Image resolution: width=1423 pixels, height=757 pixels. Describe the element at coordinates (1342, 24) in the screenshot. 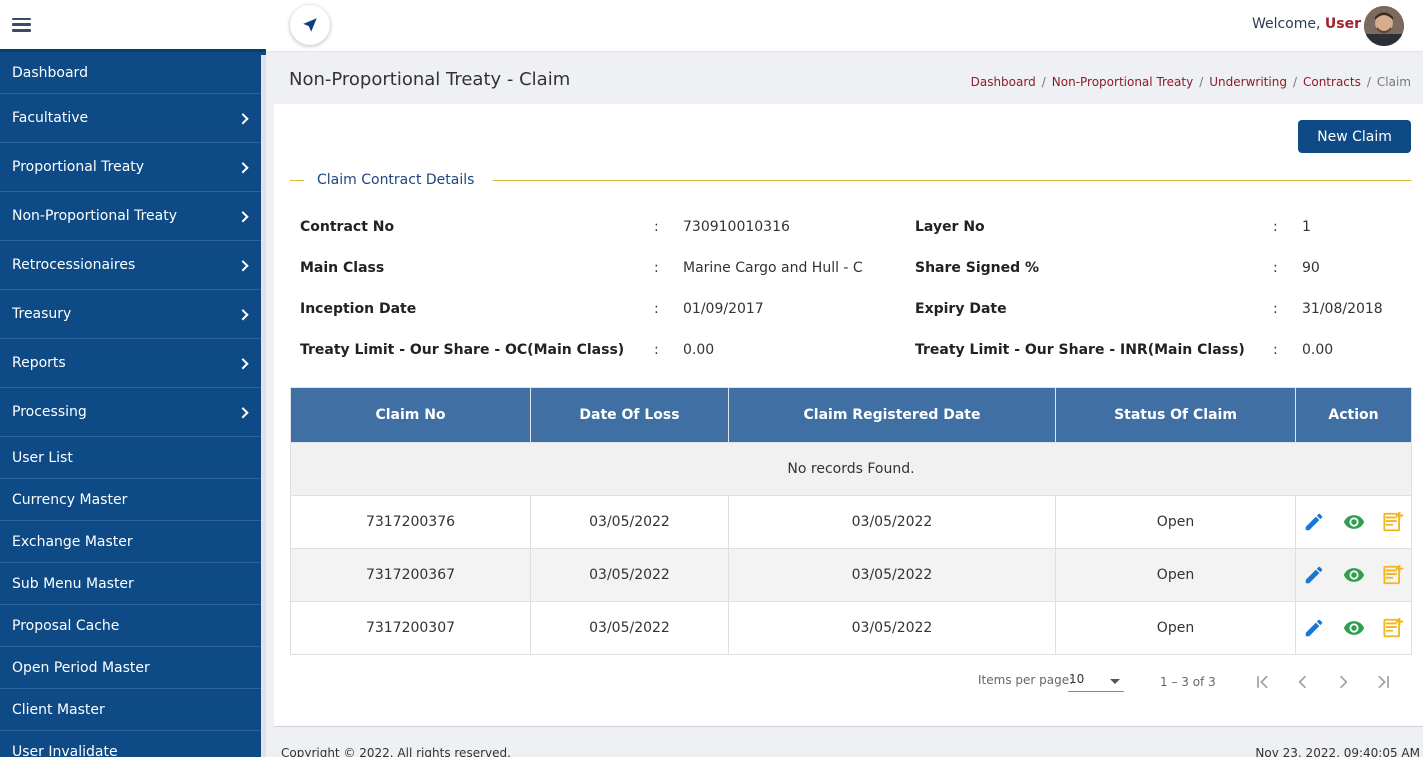

I see `user-name: User` at that location.